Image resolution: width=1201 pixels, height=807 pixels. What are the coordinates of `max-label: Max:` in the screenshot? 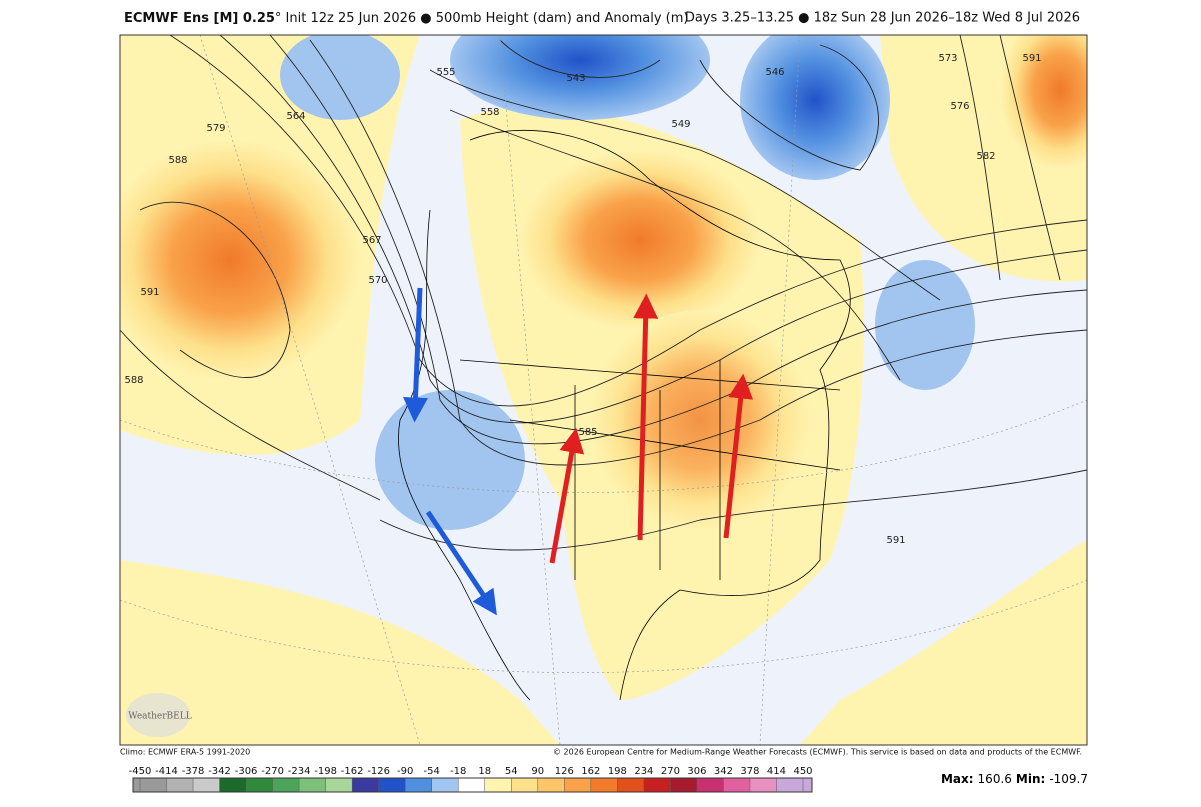 It's located at (957, 779).